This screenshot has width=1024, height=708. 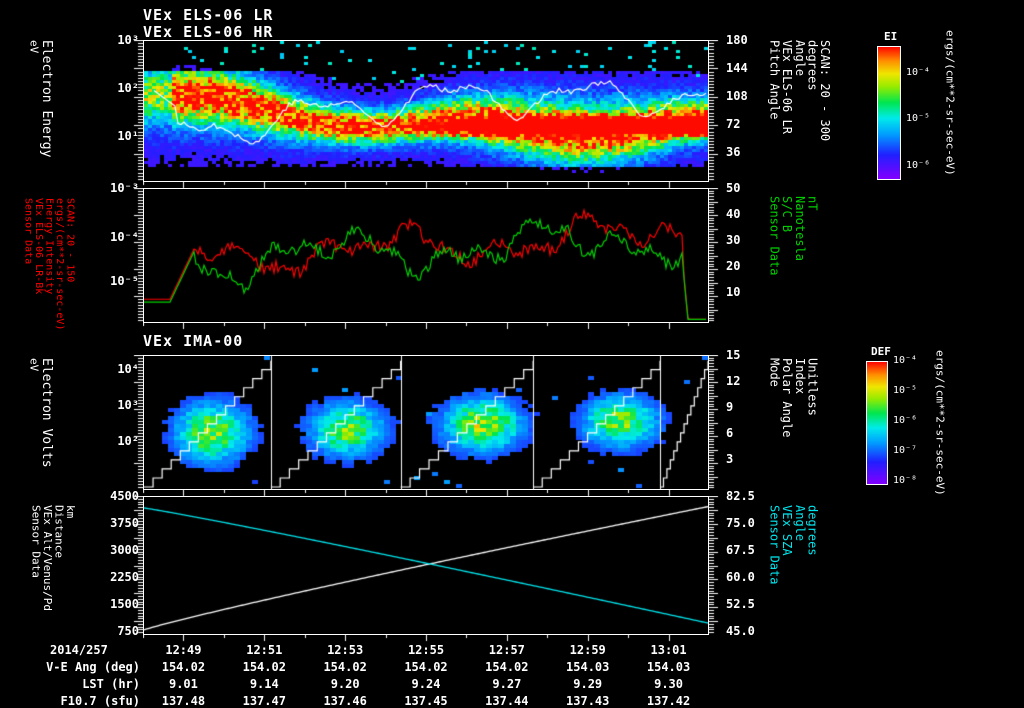 What do you see at coordinates (733, 214) in the screenshot?
I see `panel2-y2tick-1: 40` at bounding box center [733, 214].